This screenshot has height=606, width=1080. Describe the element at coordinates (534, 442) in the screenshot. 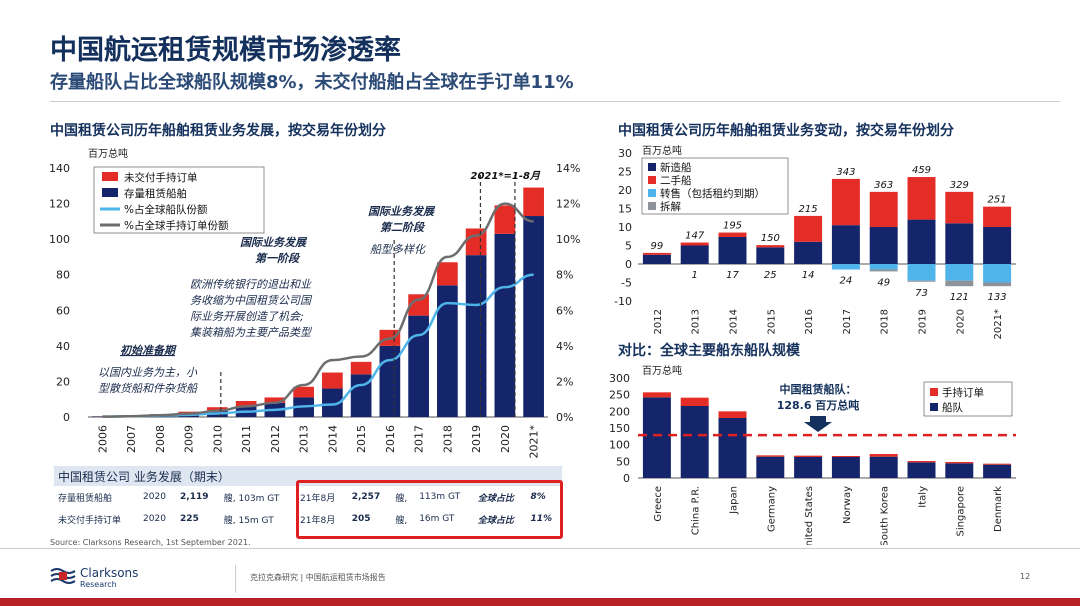

I see `x-tick-label: 2021*` at that location.